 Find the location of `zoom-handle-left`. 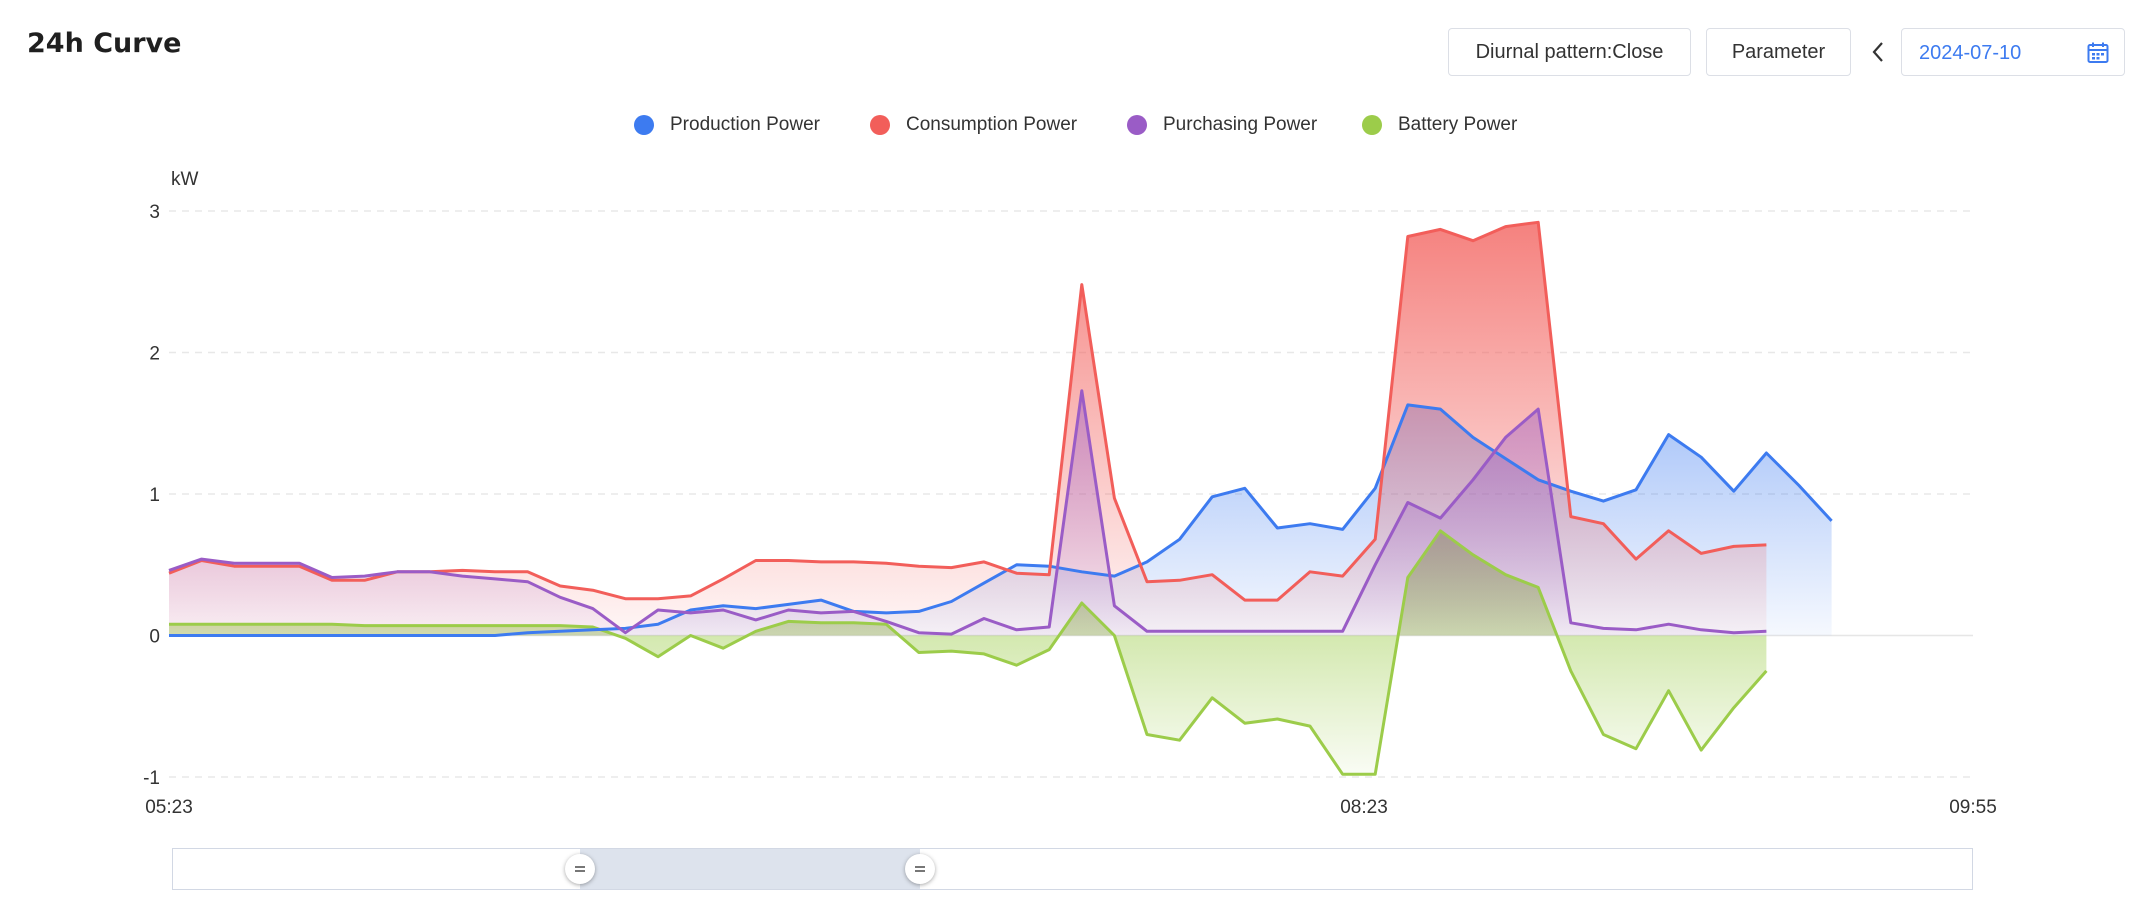

zoom-handle-left is located at coordinates (580, 869).